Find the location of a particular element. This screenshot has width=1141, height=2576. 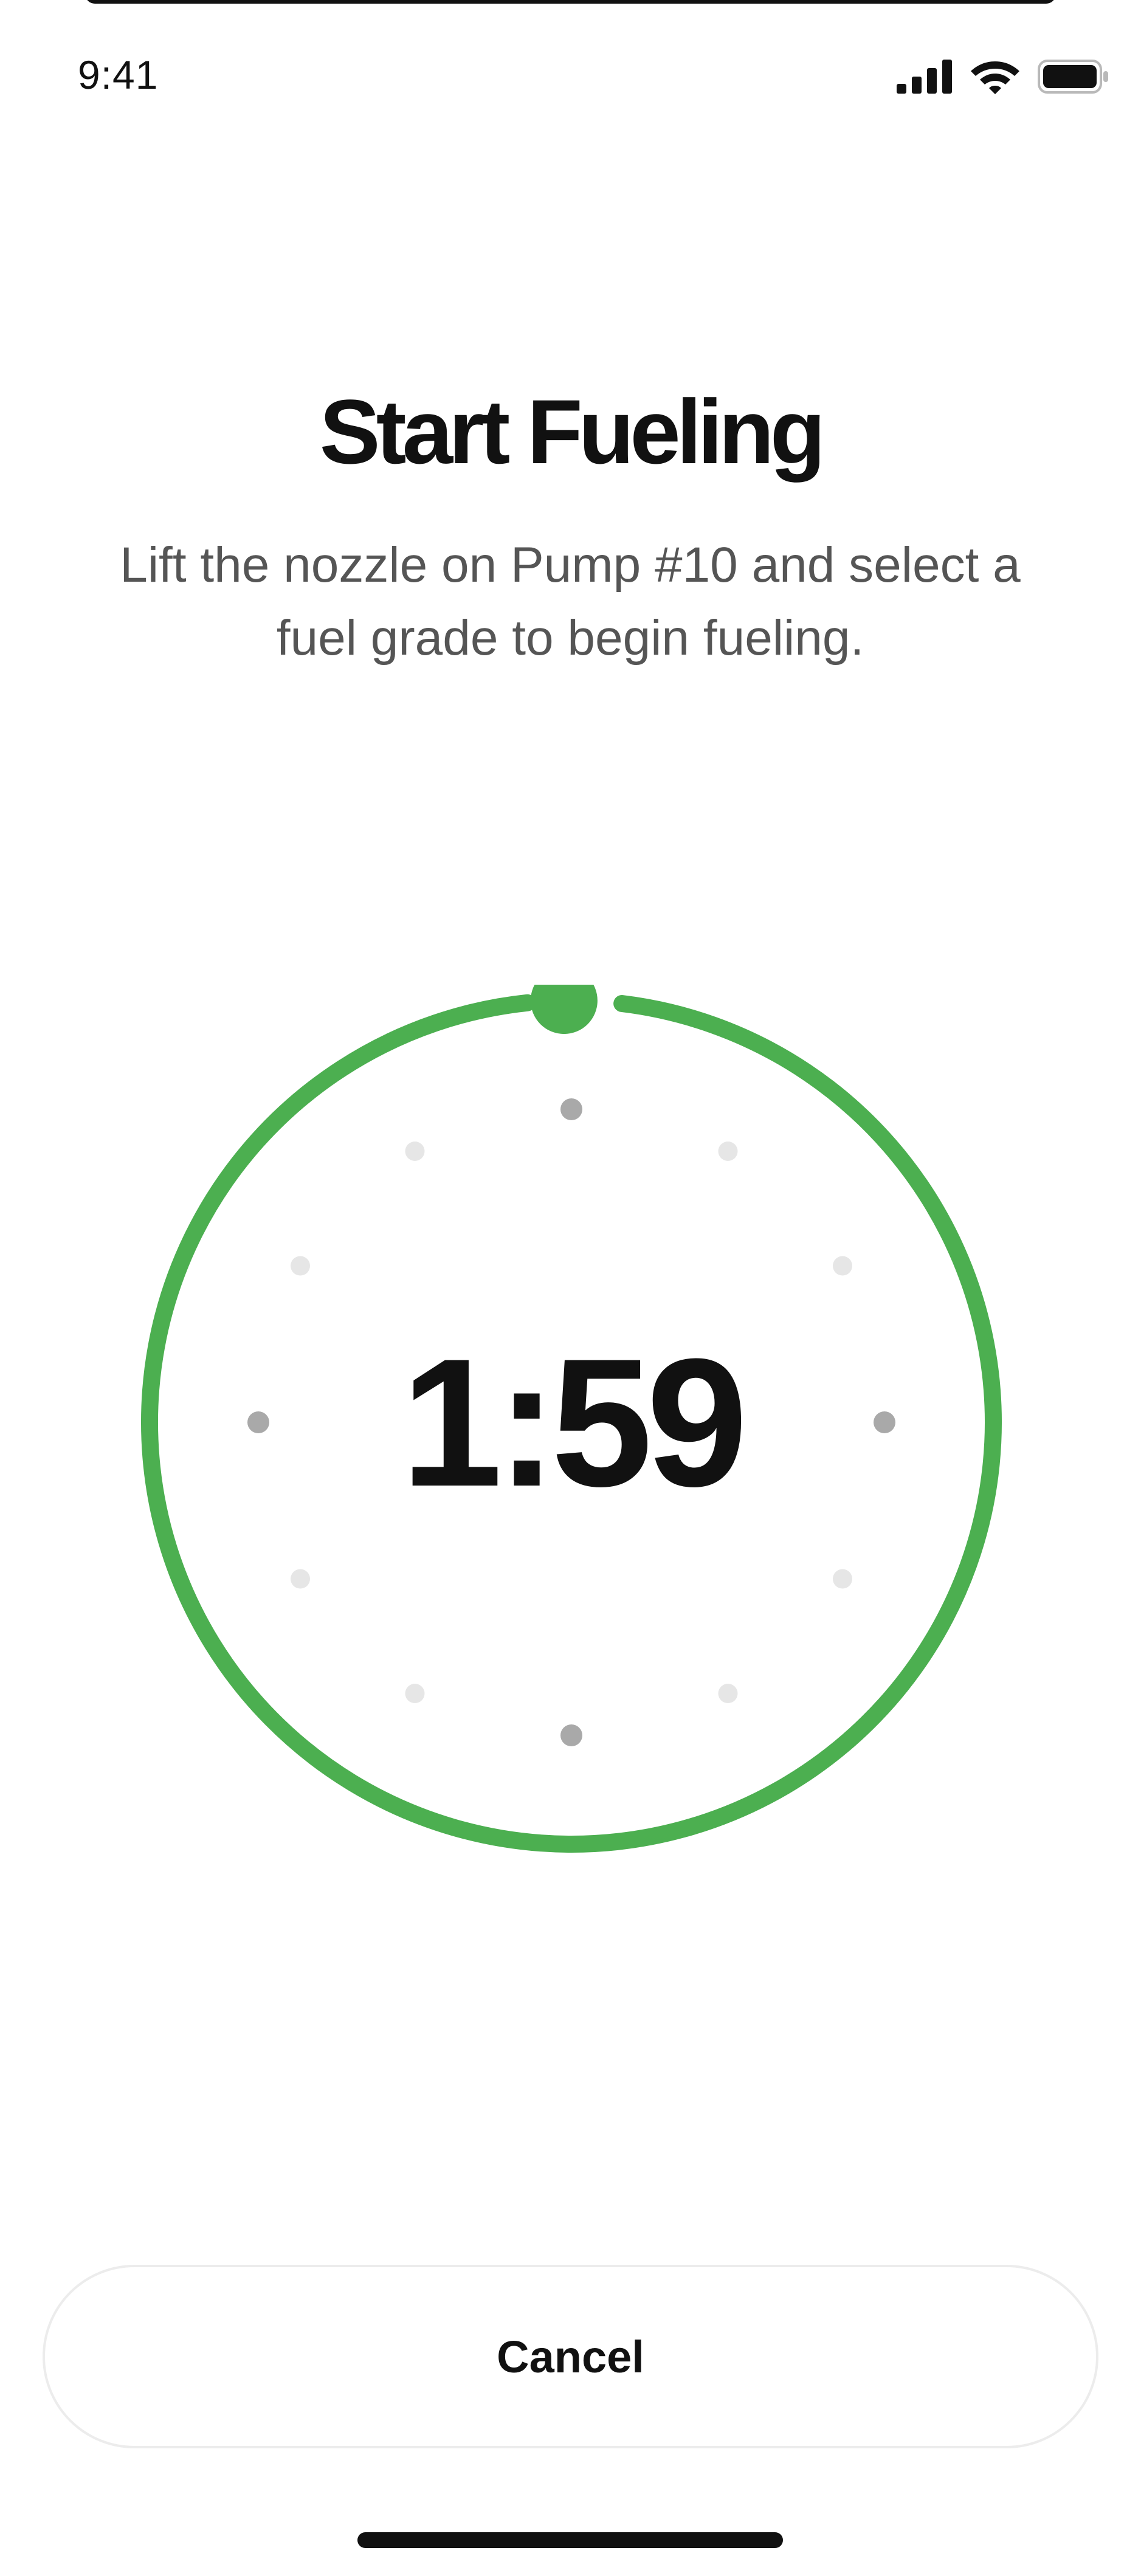

status-bar: 9:41 is located at coordinates (570, 76).